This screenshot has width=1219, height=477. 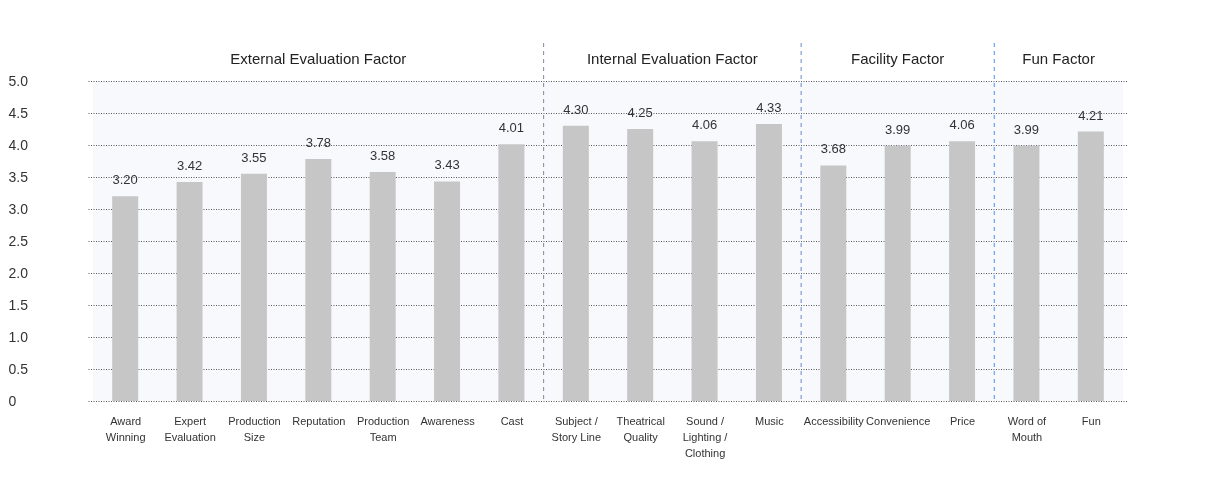 I want to click on data-label: 3.55, so click(x=254, y=157).